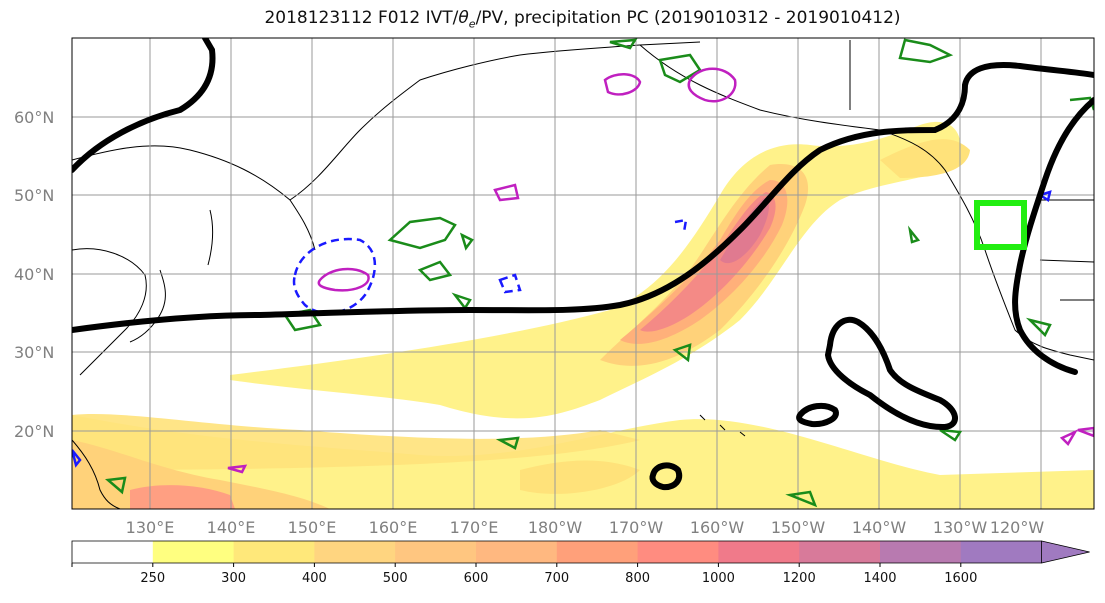  I want to click on colorbar-tick-label: 1400, so click(879, 578).